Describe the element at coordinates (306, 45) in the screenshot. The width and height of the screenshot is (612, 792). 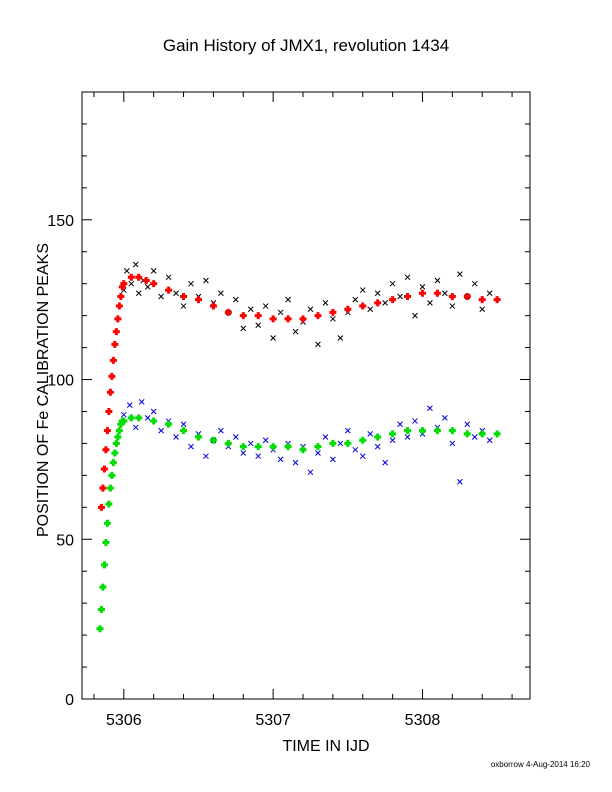
I see `chart-title: Gain History of JMX1, revolution 1434` at that location.